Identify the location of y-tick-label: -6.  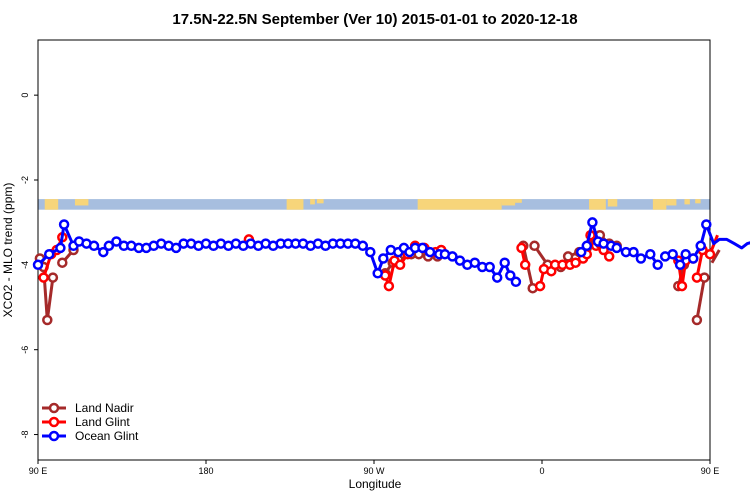
(25, 350).